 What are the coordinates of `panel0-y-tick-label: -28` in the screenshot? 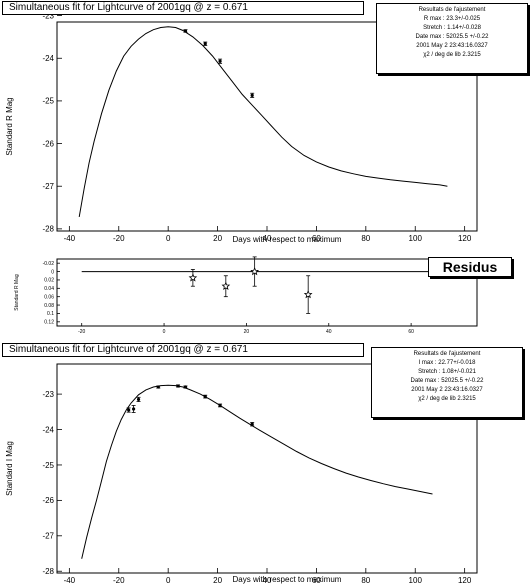 It's located at (48, 229).